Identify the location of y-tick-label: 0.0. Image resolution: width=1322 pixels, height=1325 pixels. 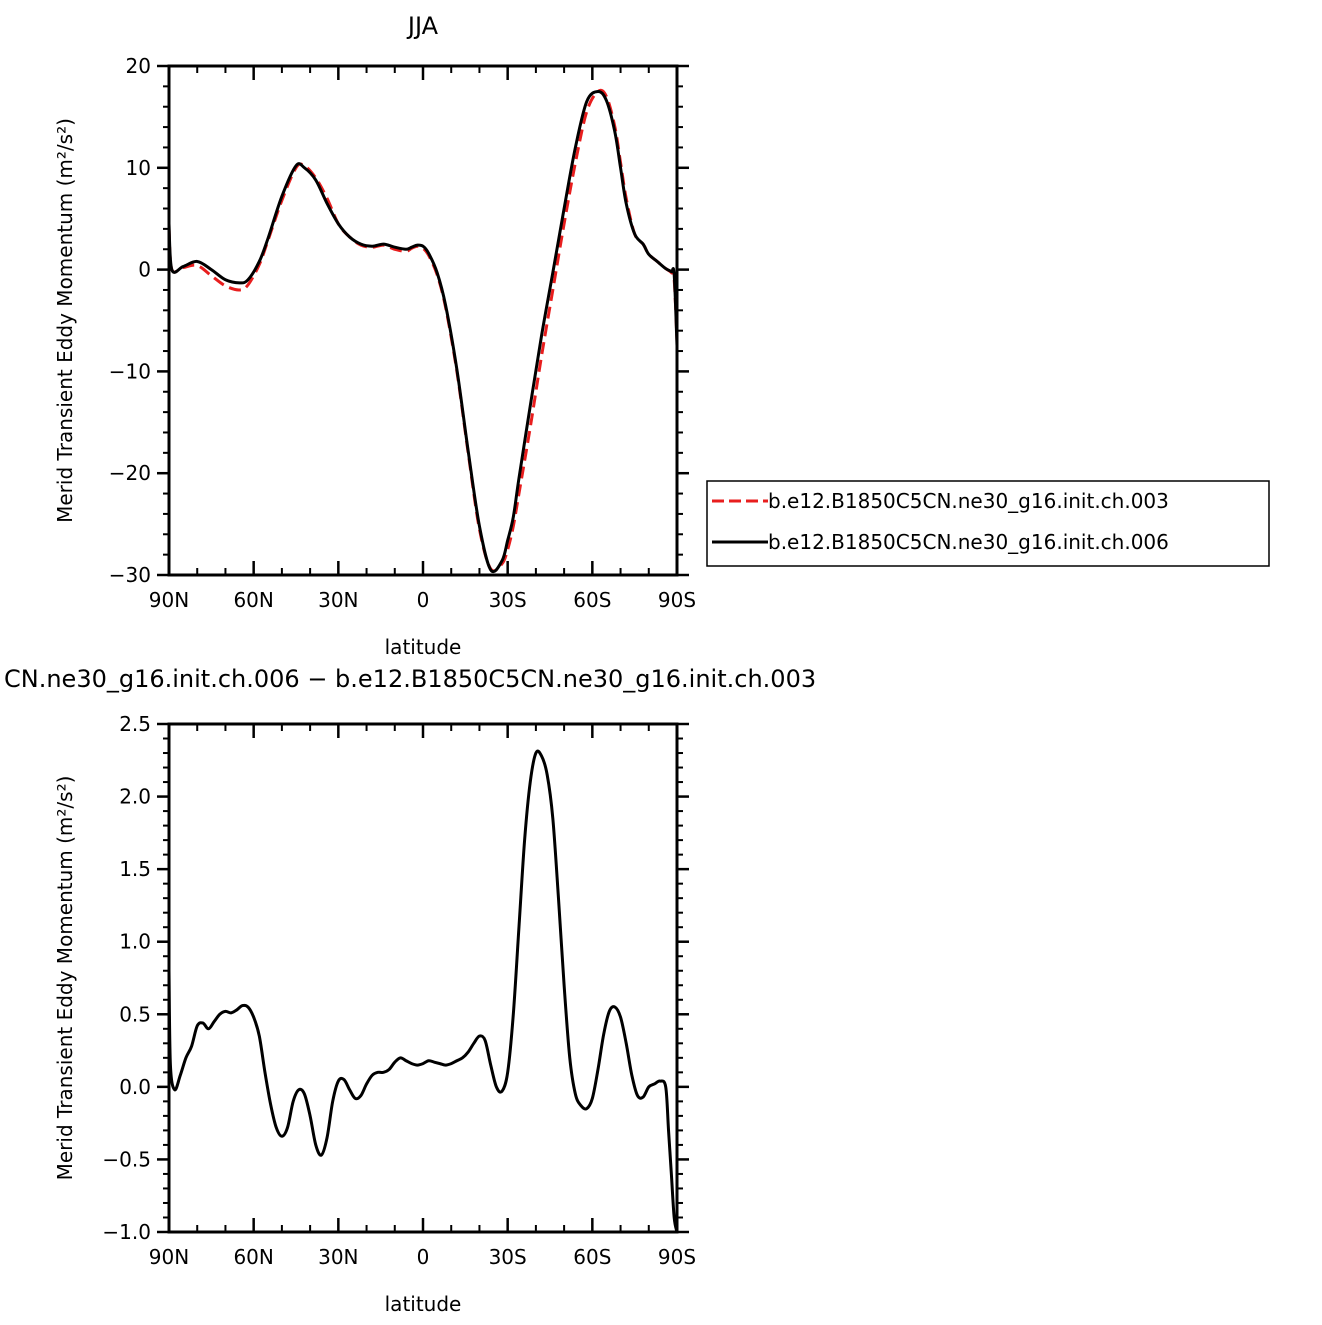
(135, 1087).